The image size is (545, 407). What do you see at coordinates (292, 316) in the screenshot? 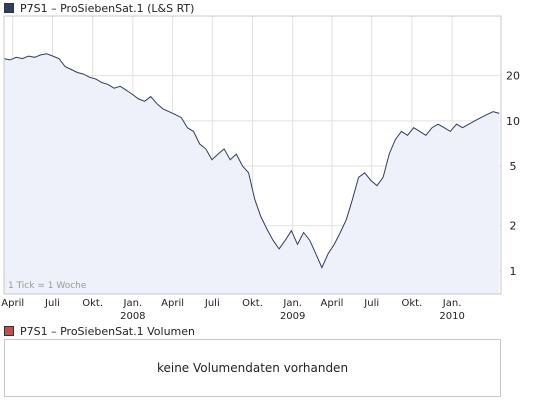
I see `x-year-label: 2009` at bounding box center [292, 316].